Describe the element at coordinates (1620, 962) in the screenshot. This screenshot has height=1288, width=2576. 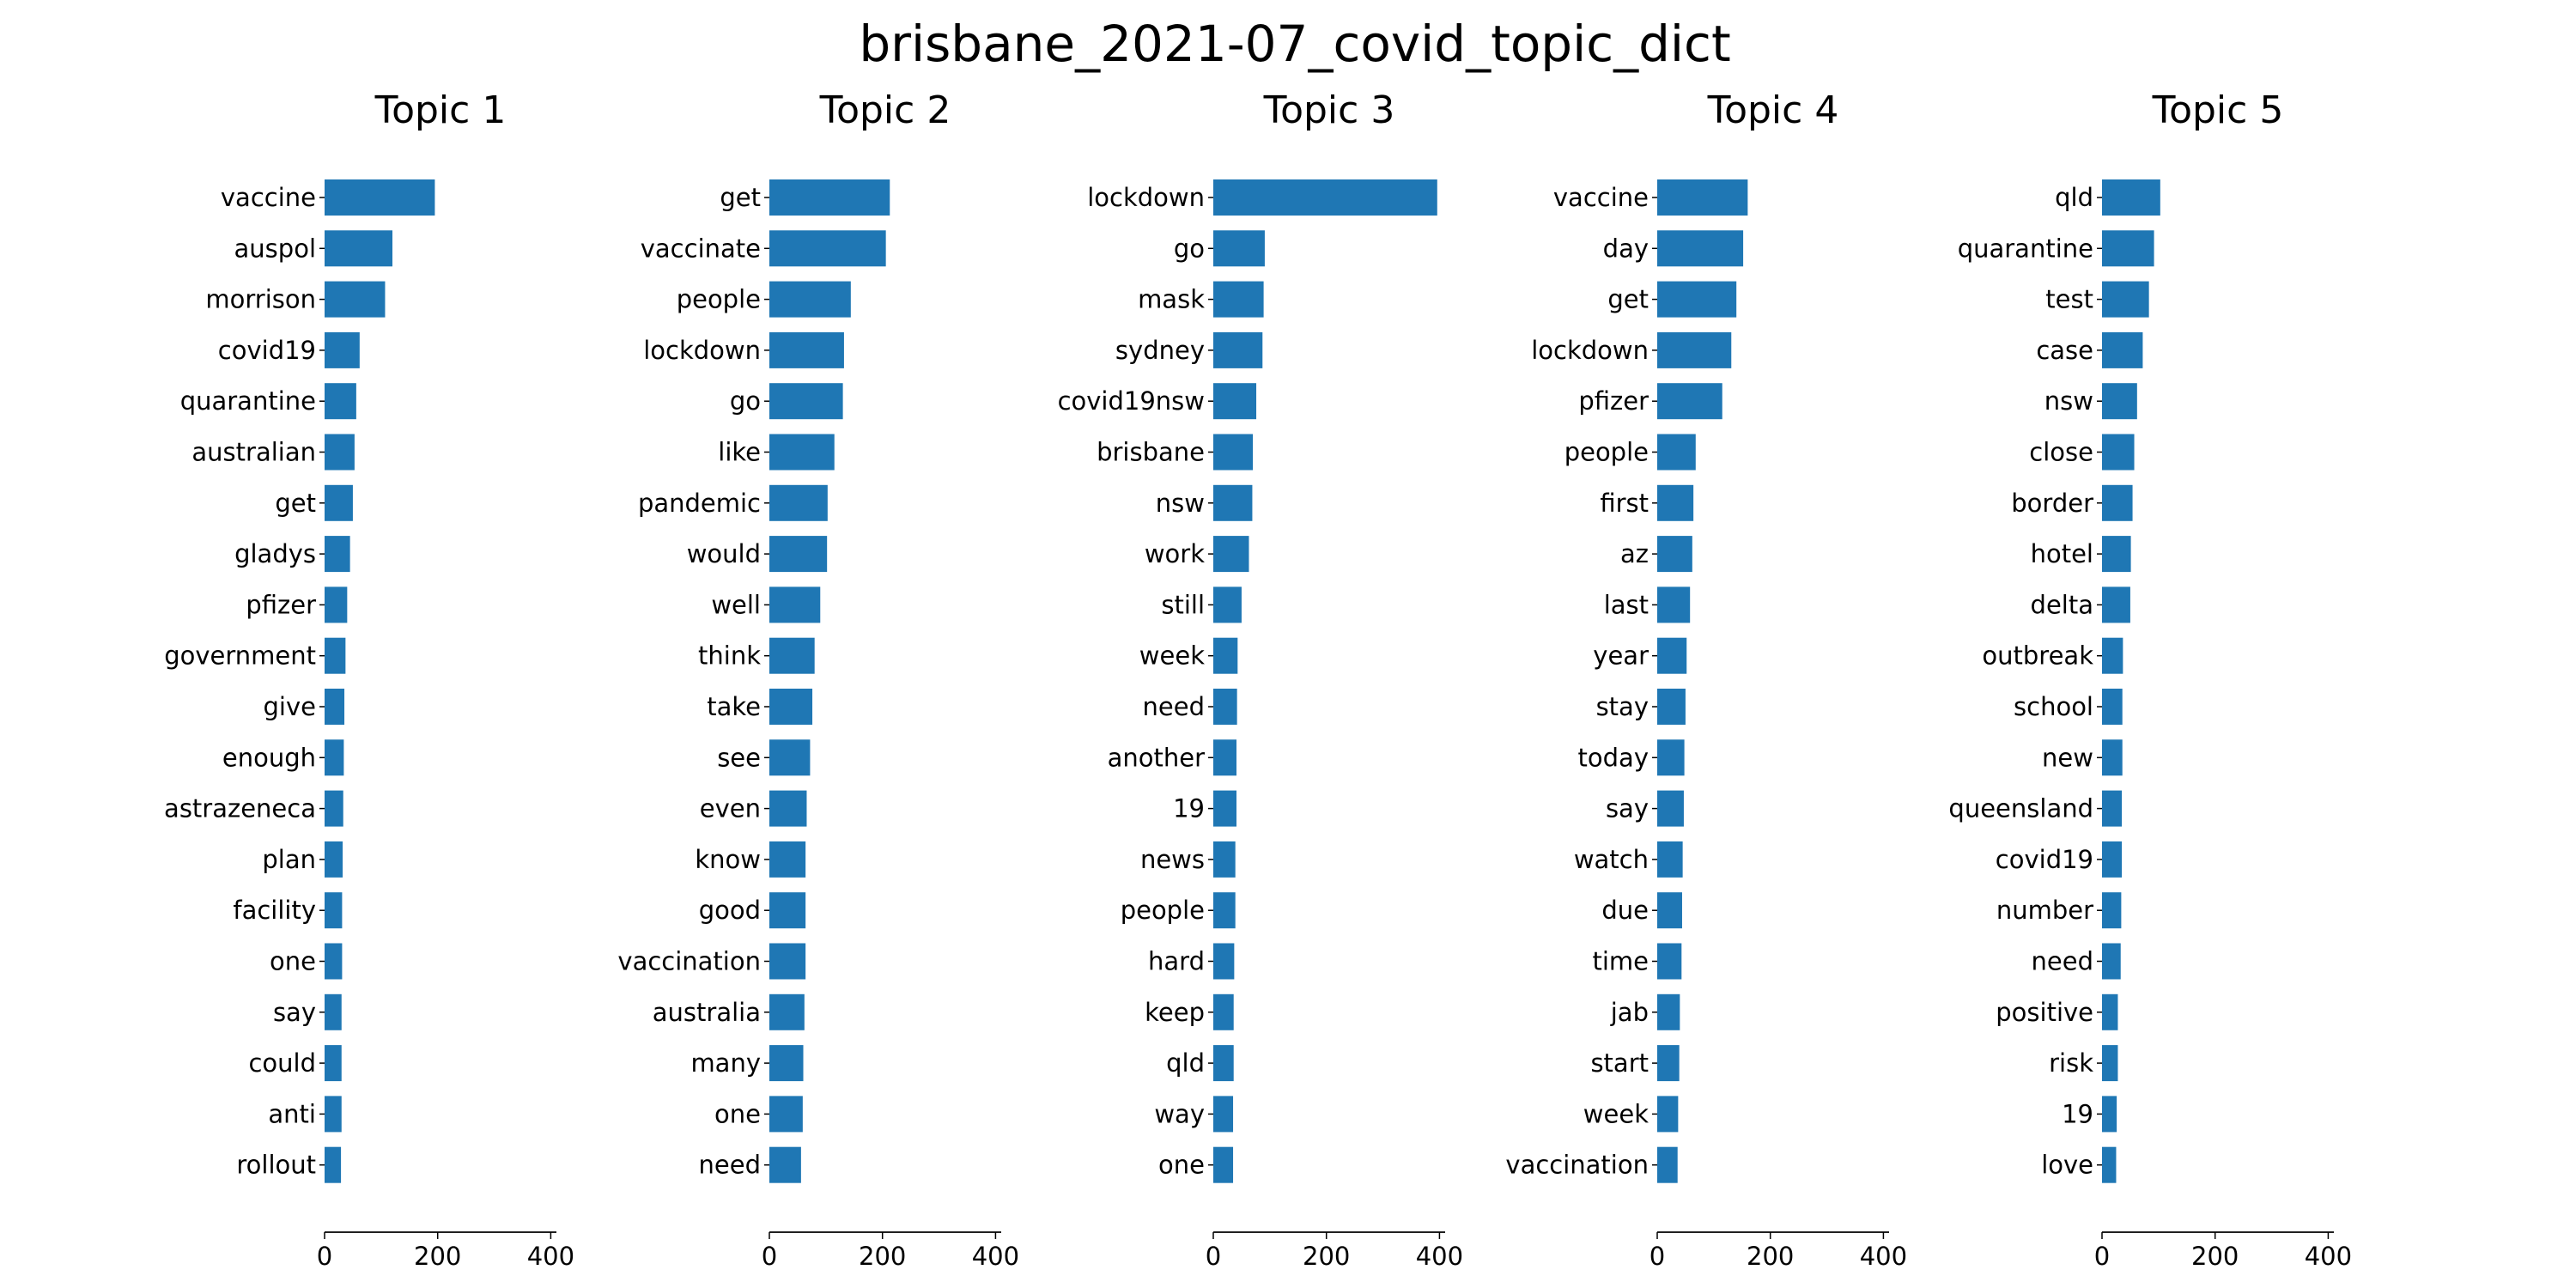
I see `category-label-topic-4: time` at that location.